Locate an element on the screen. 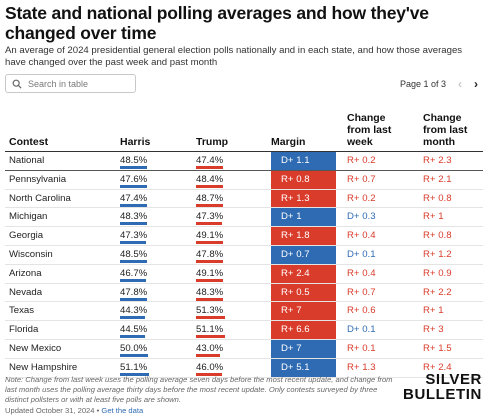 The image size is (488, 420). search-box is located at coordinates (70, 83).